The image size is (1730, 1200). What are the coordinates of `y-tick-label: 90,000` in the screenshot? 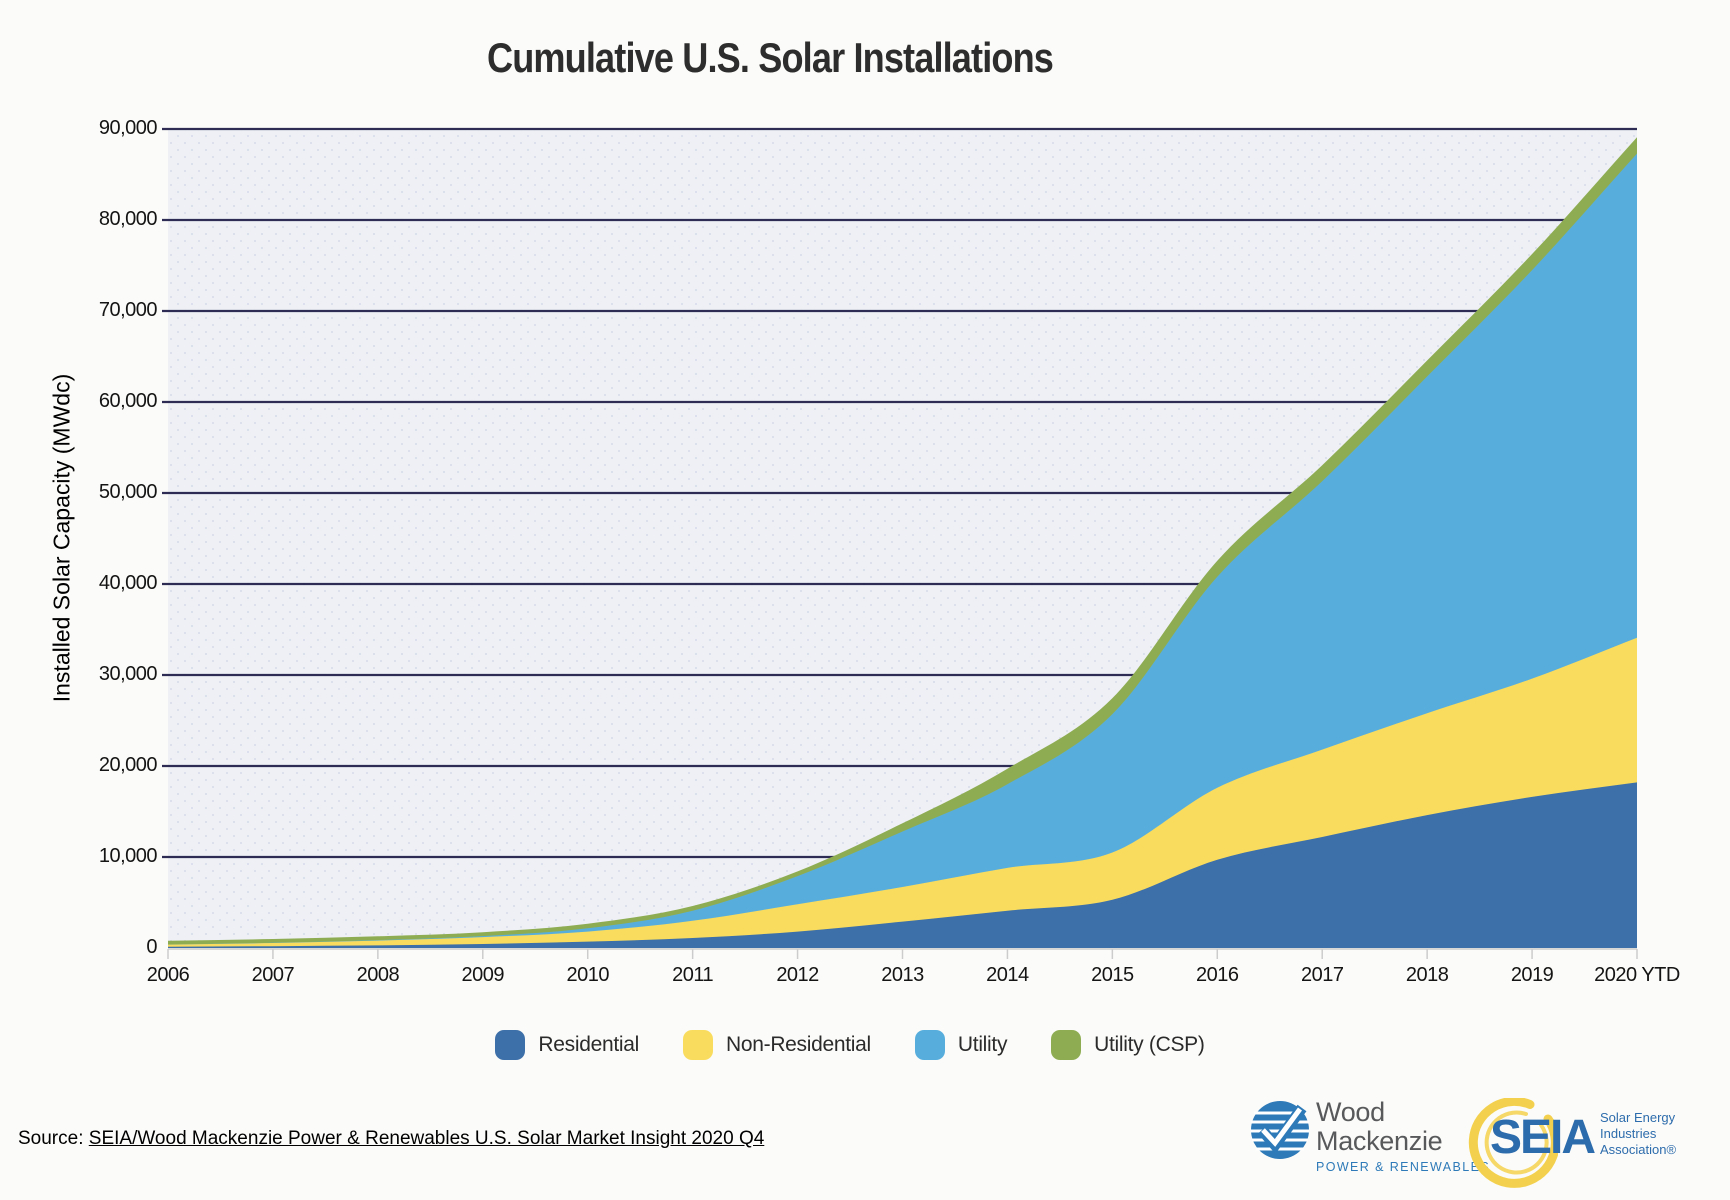 It's located at (128, 128).